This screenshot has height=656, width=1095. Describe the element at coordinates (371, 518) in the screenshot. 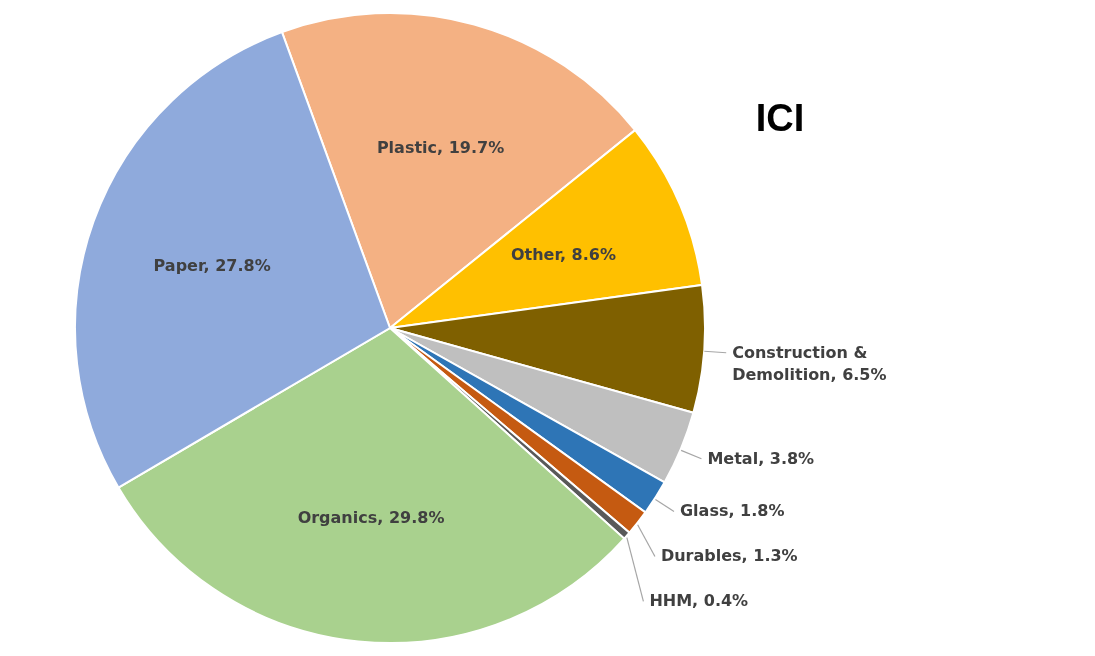

I see `slice-label: Organics, 29.8%` at that location.